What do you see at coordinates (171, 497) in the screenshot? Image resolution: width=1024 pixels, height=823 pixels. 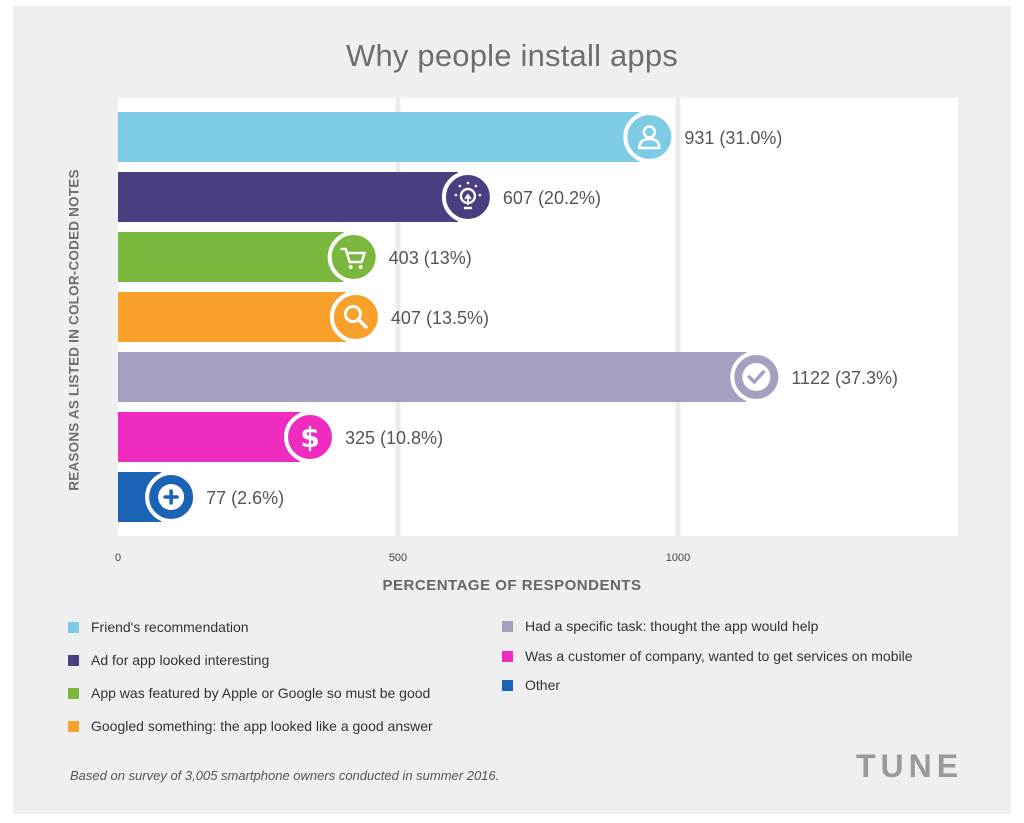 I see `plus-icon` at bounding box center [171, 497].